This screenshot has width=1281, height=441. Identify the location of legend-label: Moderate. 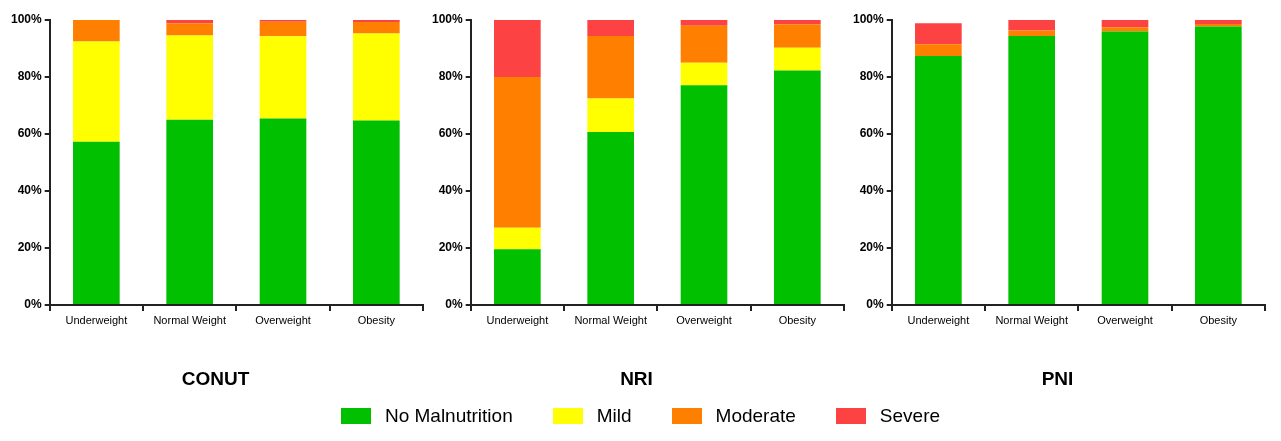
(755, 416).